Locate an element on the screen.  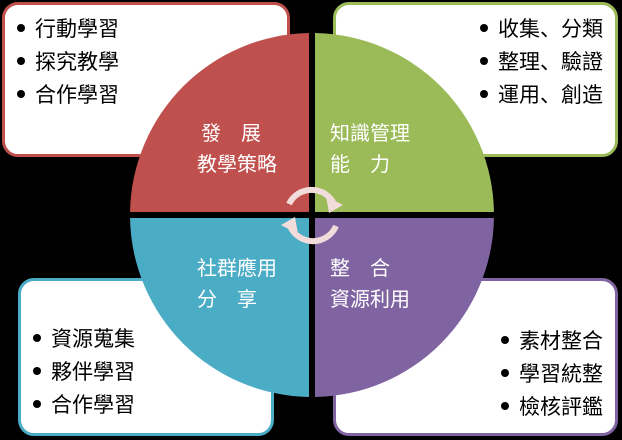
label-line: 社群應用 is located at coordinates (237, 268).